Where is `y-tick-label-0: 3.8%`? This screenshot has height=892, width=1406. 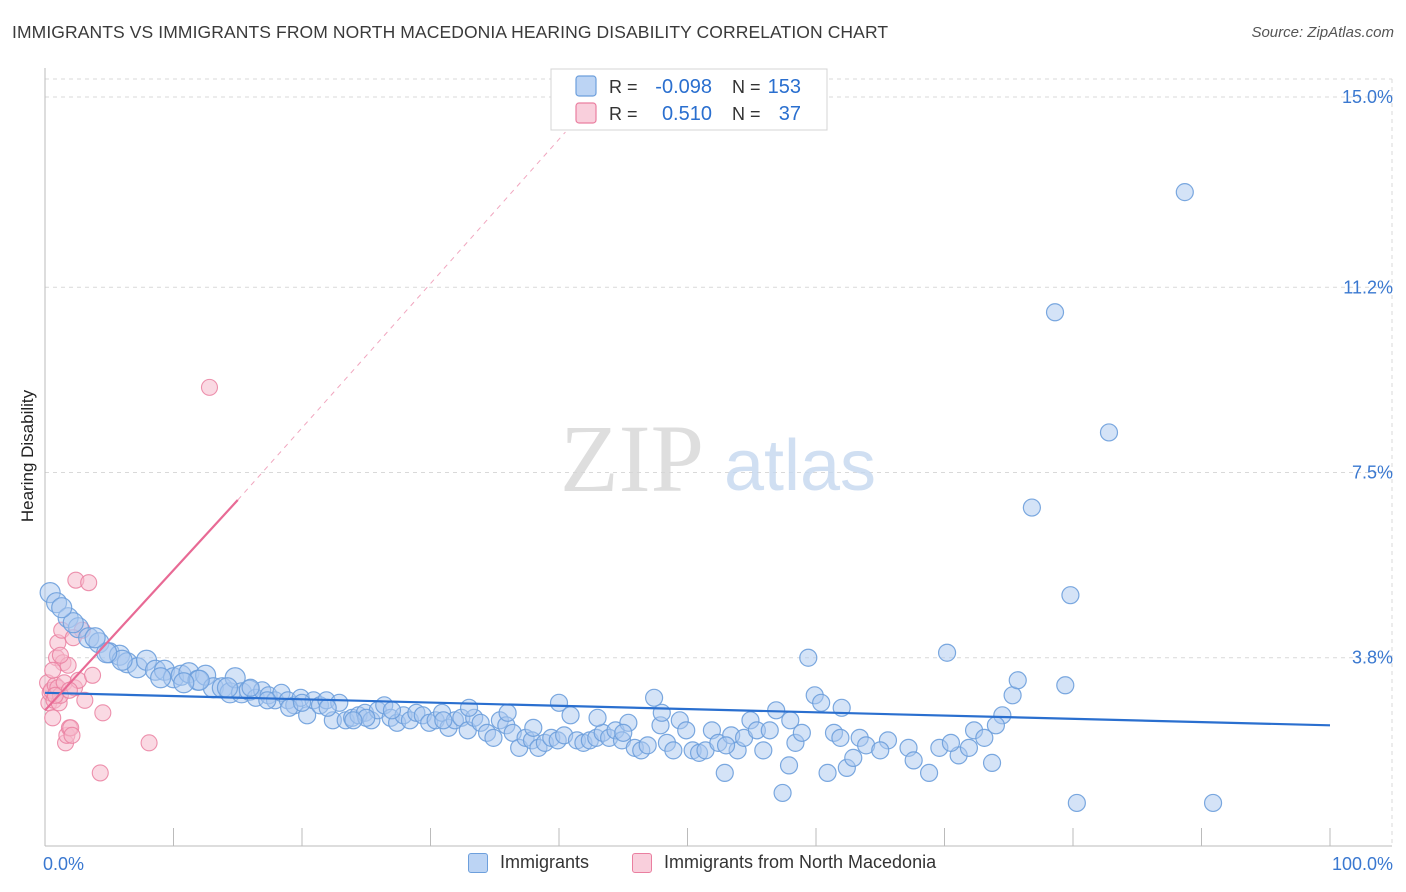
y-tick-label-0: 3.8% is located at coordinates (1372, 658).